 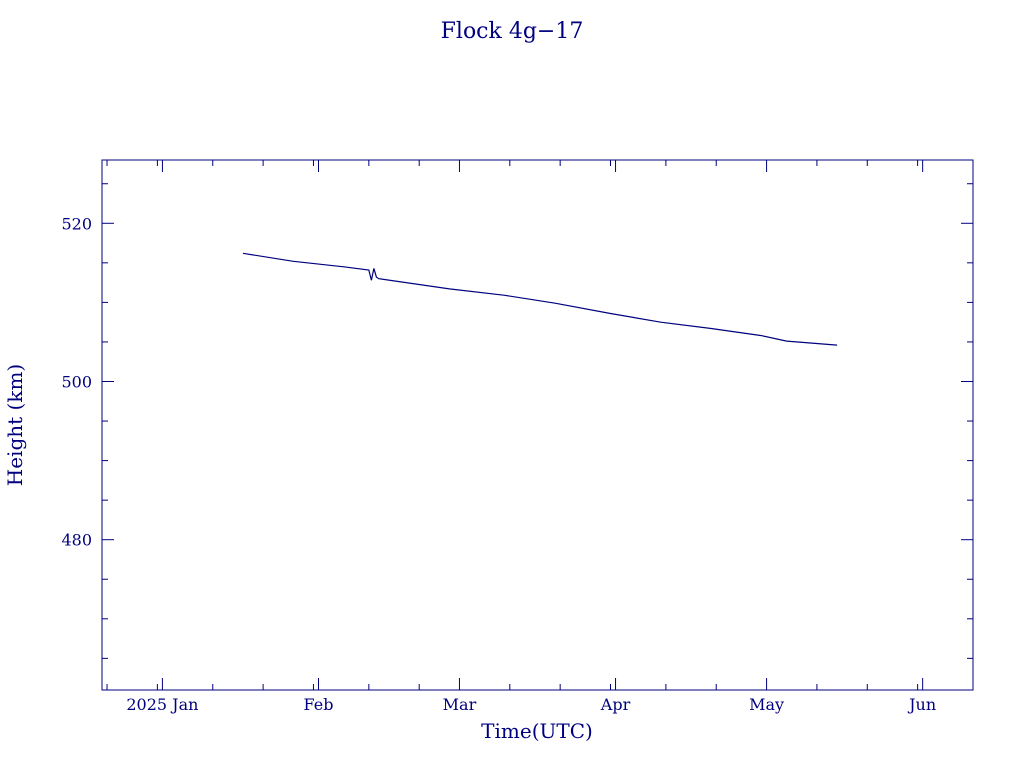 I want to click on series-group, so click(x=540, y=299).